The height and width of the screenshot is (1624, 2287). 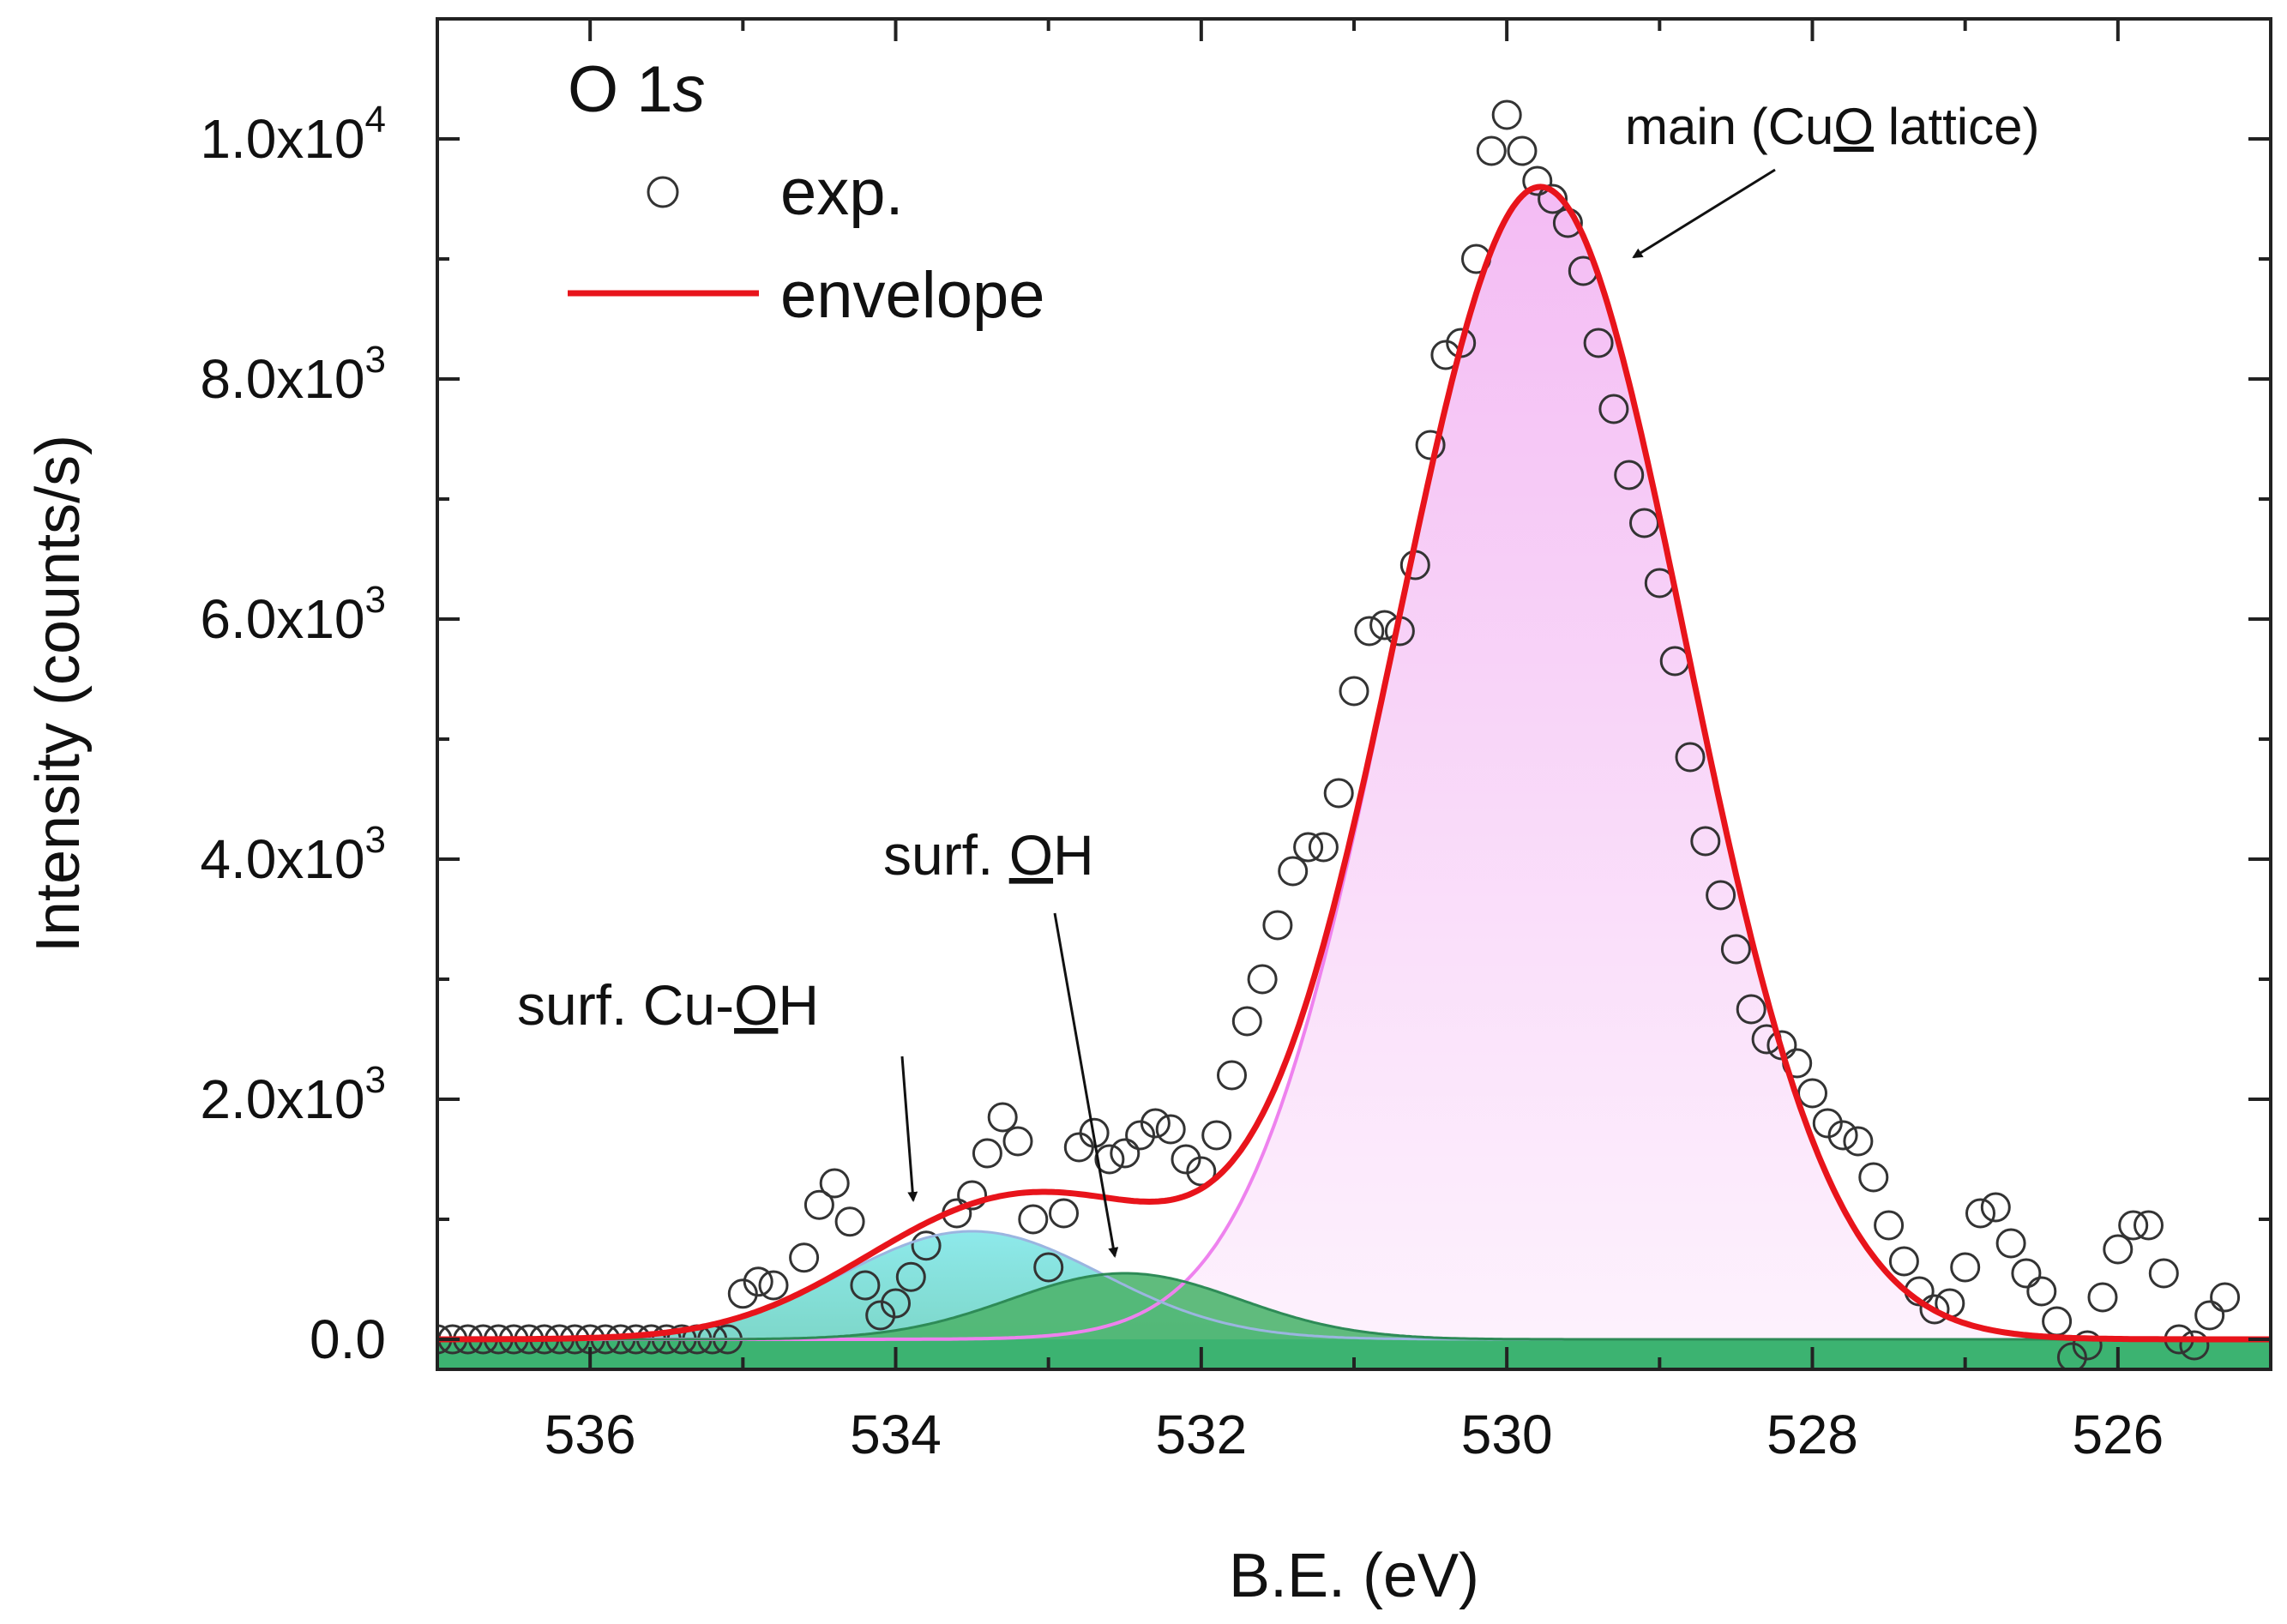 I want to click on annotation-surf-oh-arrow, so click(x=1086, y=1085).